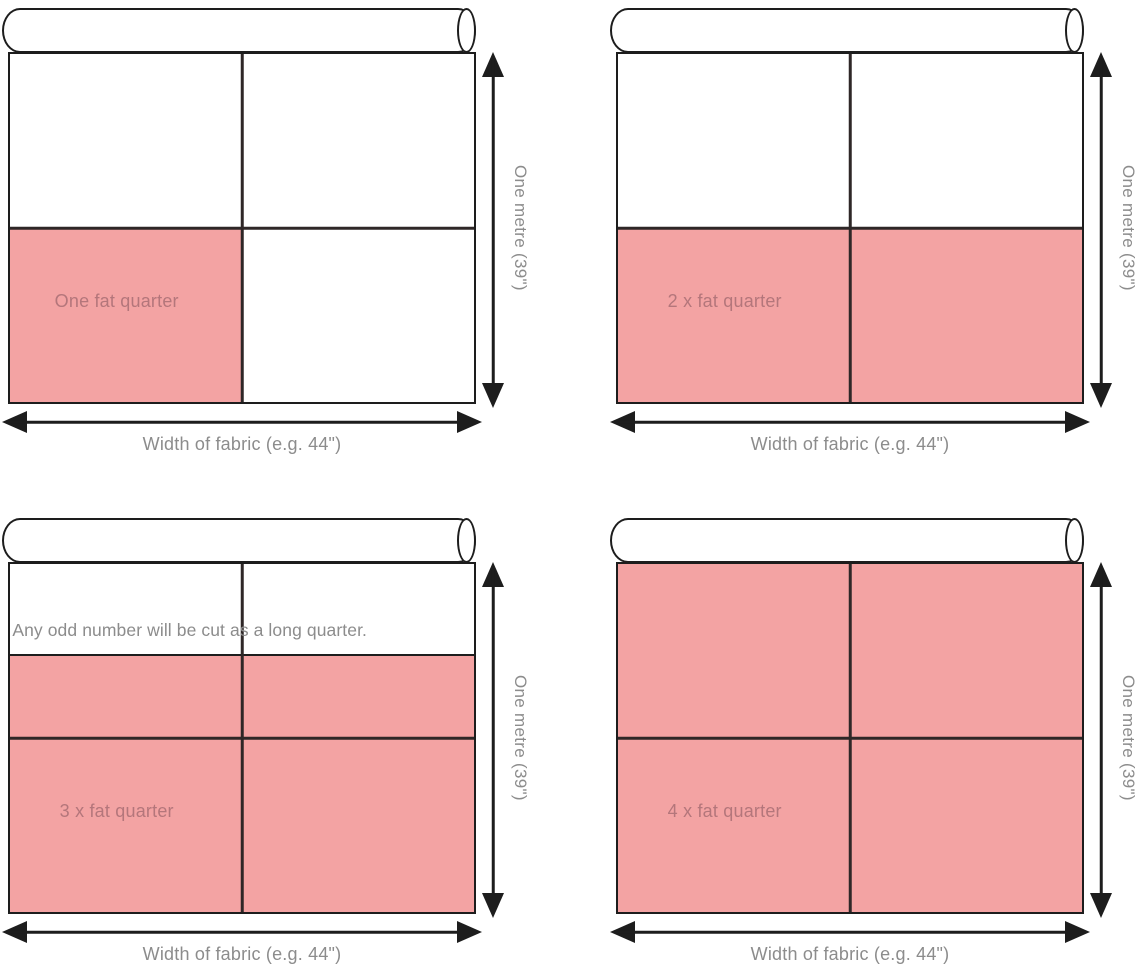  I want to click on panel-label: 4 x fat quarter, so click(724, 810).